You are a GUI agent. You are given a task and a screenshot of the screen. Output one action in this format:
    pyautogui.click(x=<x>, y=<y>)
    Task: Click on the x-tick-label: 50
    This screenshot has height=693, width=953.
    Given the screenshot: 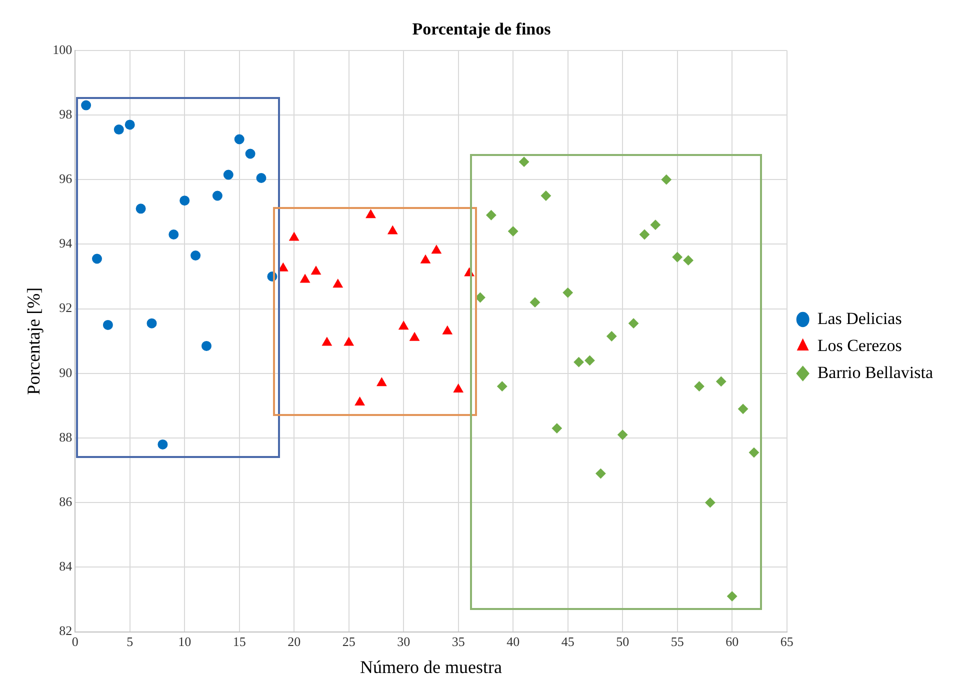 What is the action you would take?
    pyautogui.click(x=623, y=642)
    